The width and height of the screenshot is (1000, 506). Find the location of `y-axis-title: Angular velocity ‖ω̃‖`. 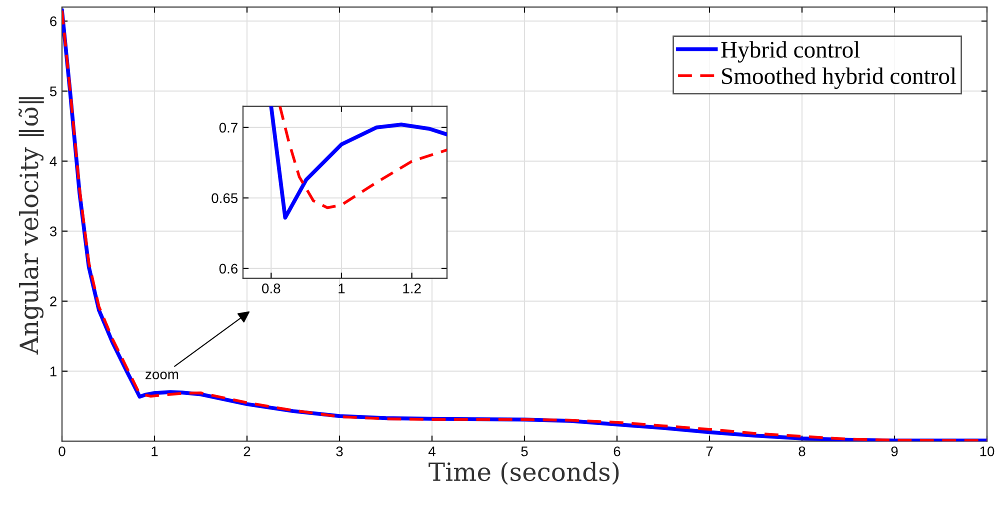

y-axis-title: Angular velocity ‖ω̃‖ is located at coordinates (31, 226).